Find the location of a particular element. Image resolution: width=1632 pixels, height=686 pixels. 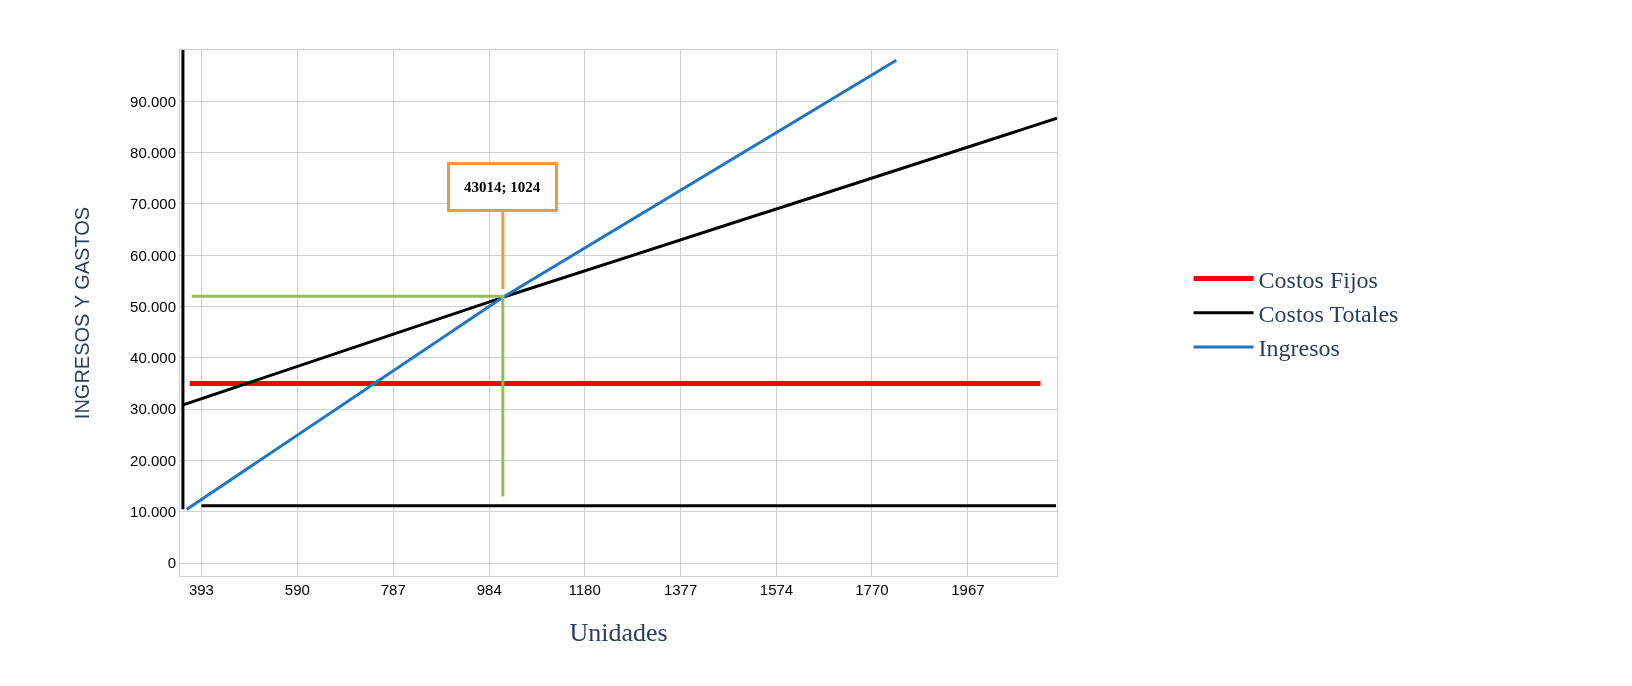

x-tick-label: 984 is located at coordinates (489, 589).